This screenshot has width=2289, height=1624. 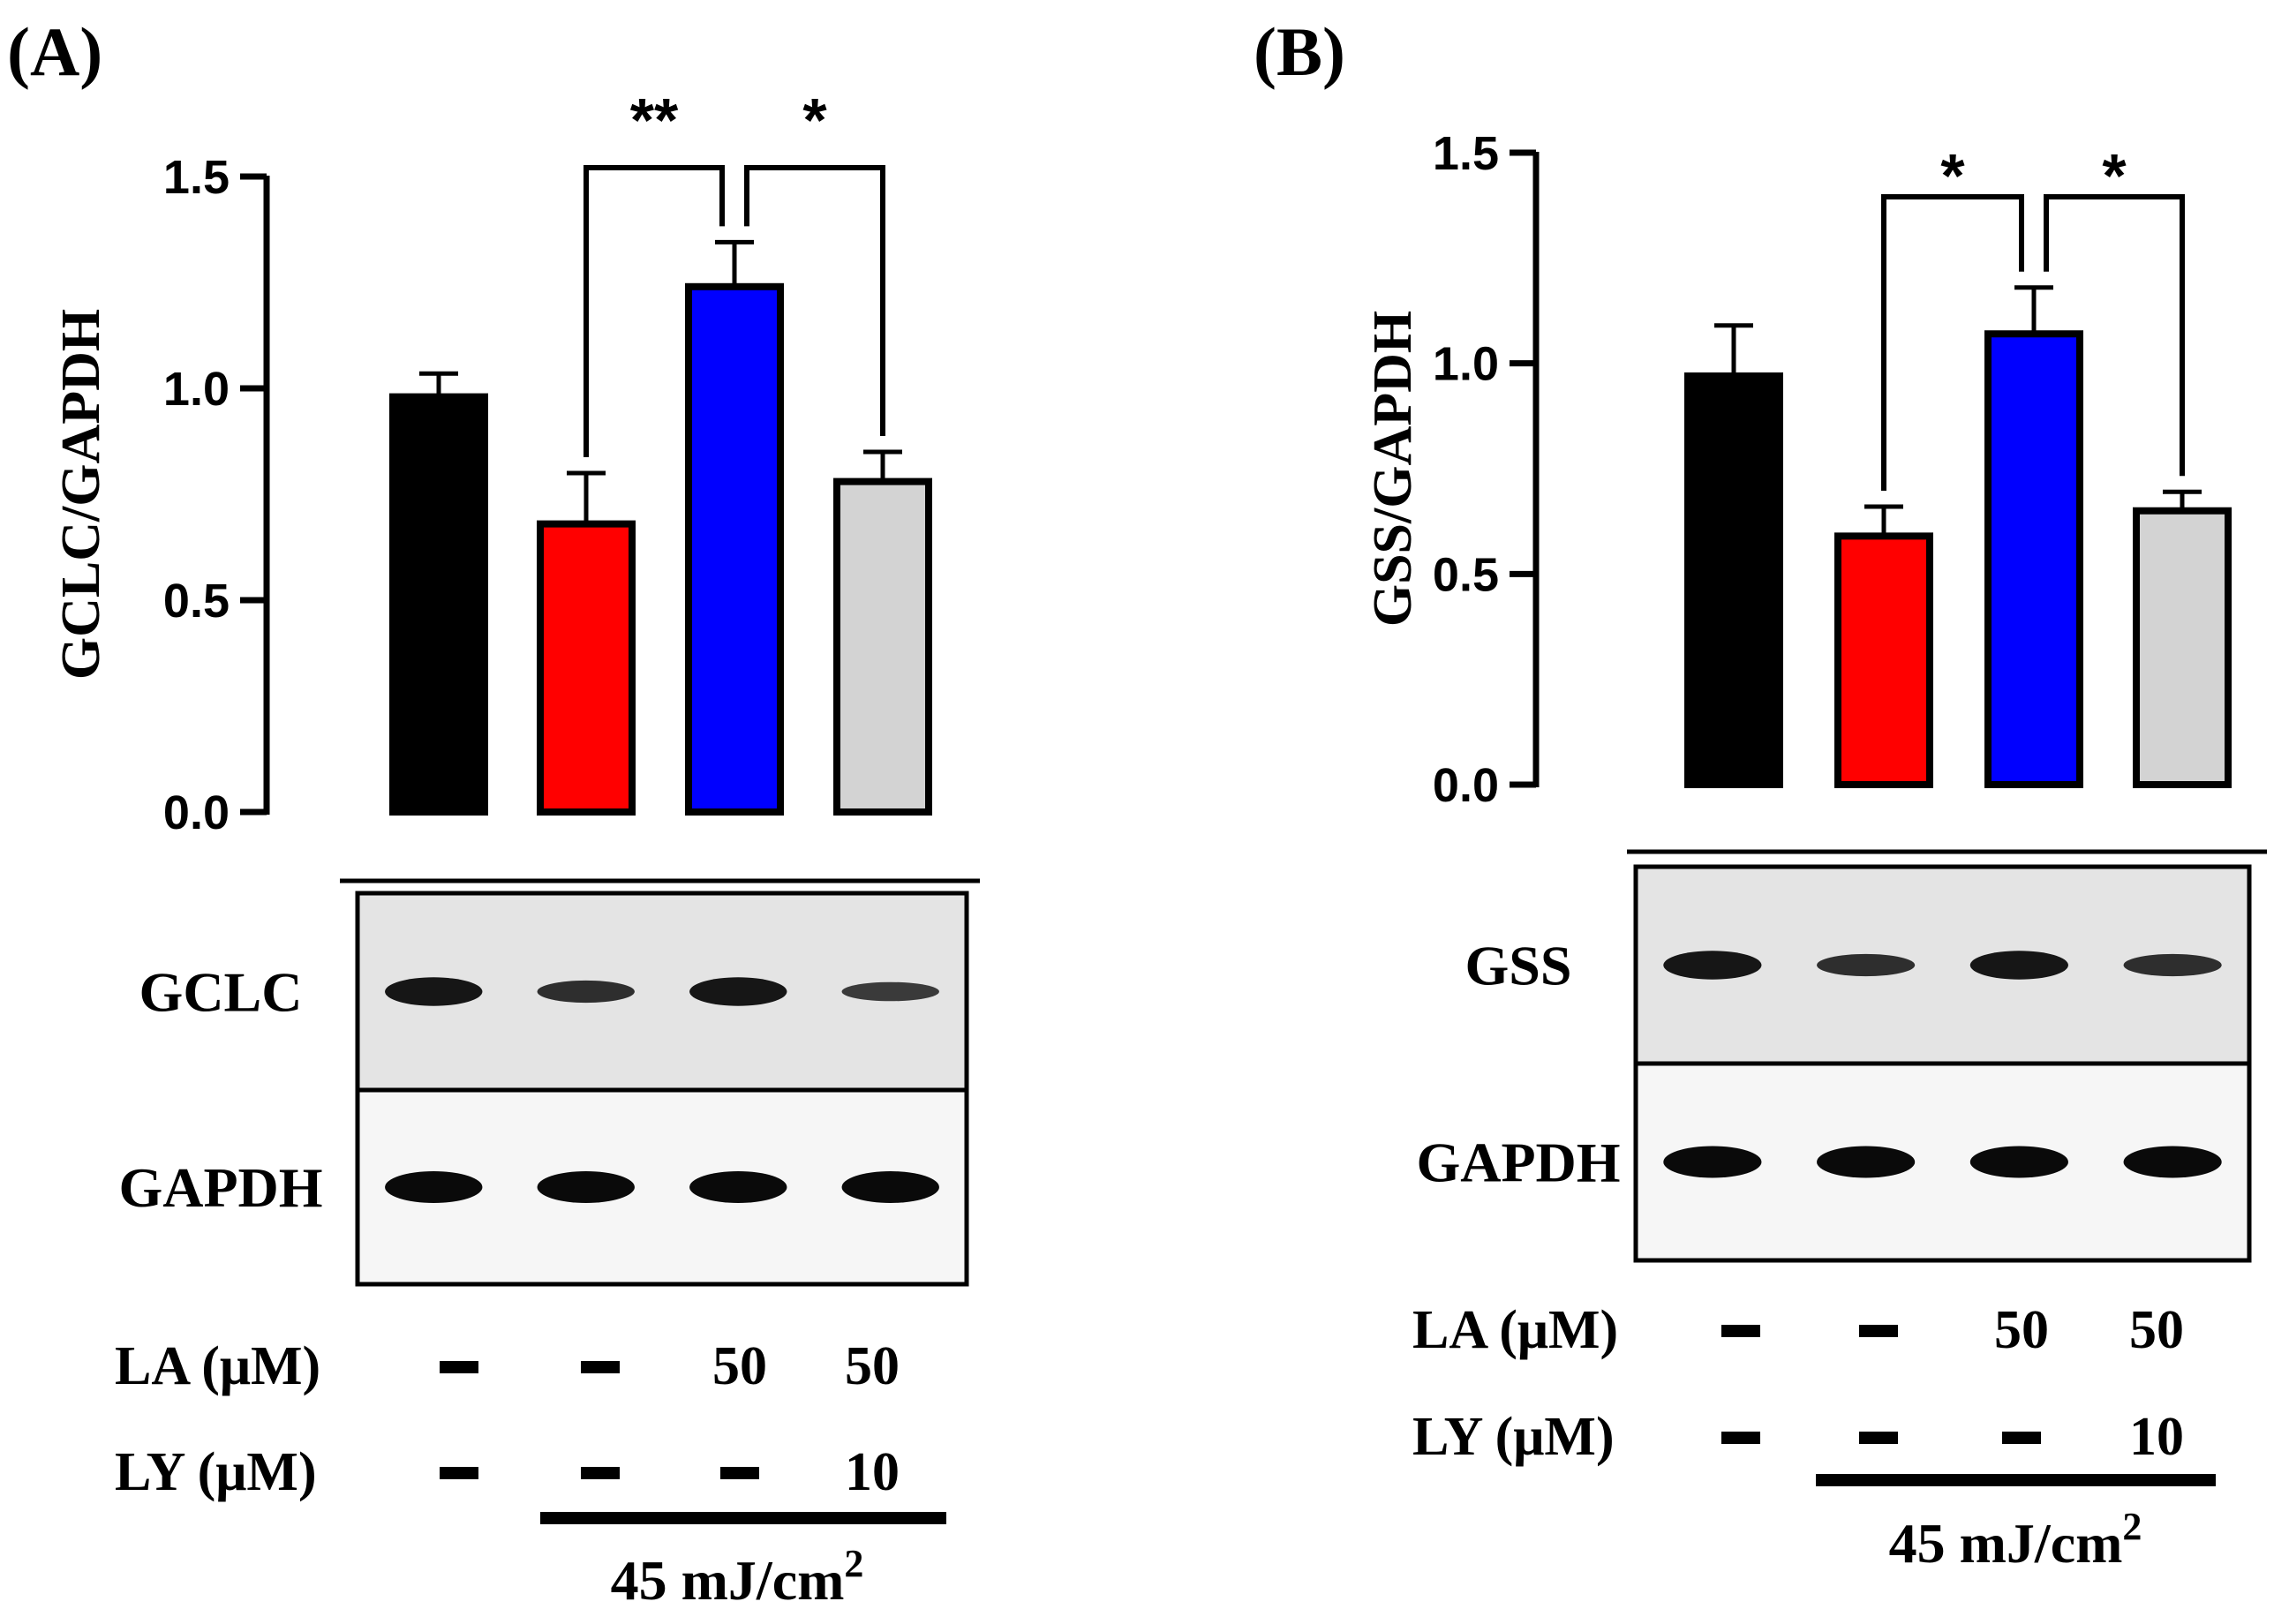 What do you see at coordinates (54, 51) in the screenshot?
I see `panel-label: (A)` at bounding box center [54, 51].